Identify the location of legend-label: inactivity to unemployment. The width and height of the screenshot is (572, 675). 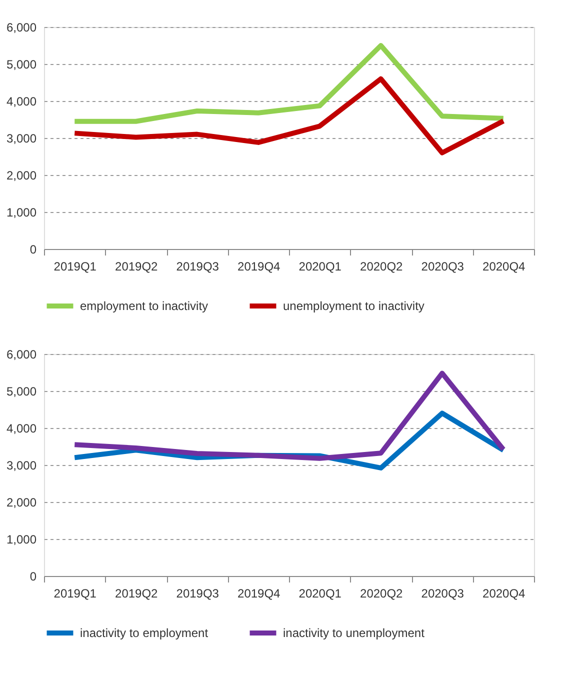
(354, 633).